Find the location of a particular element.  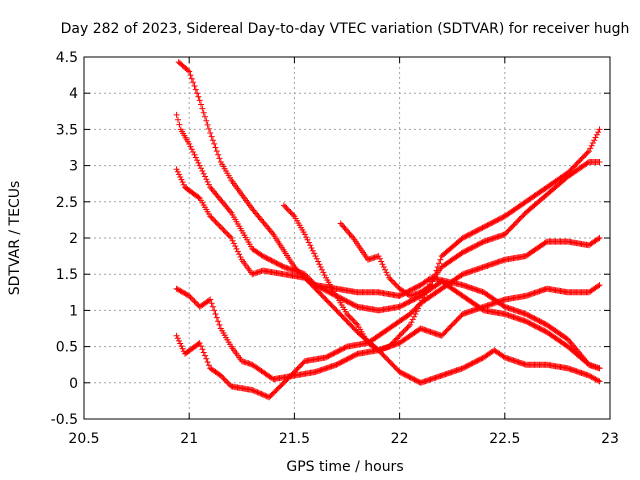

y-tick-label: 0 is located at coordinates (73, 384).